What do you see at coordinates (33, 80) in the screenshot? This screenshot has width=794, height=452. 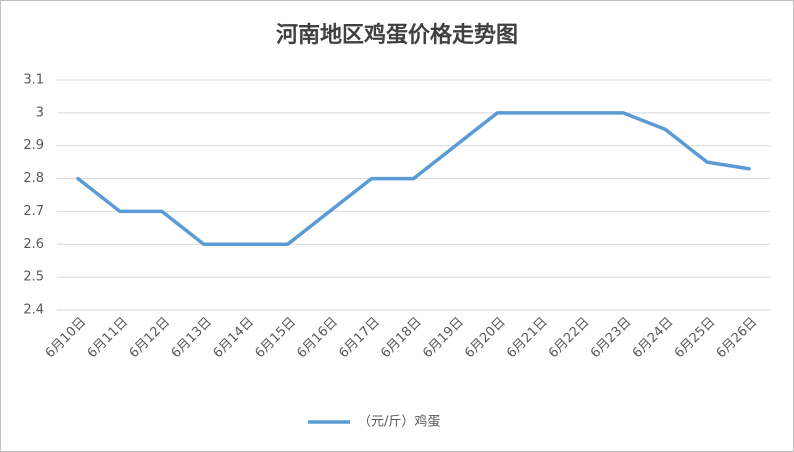 I see `y-tick-label: 3.1` at bounding box center [33, 80].